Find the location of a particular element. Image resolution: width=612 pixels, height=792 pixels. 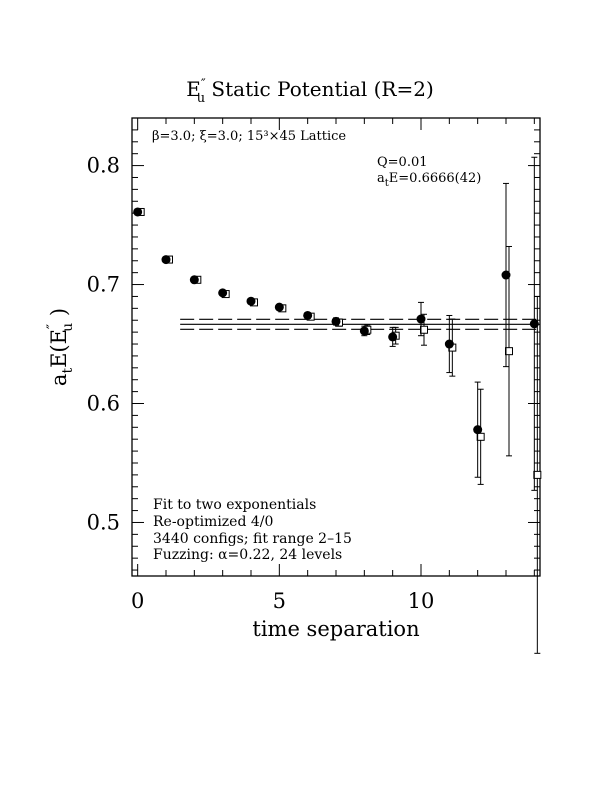

note-line-4: Fuzzing: α=0.22, 24 levels is located at coordinates (247, 555).